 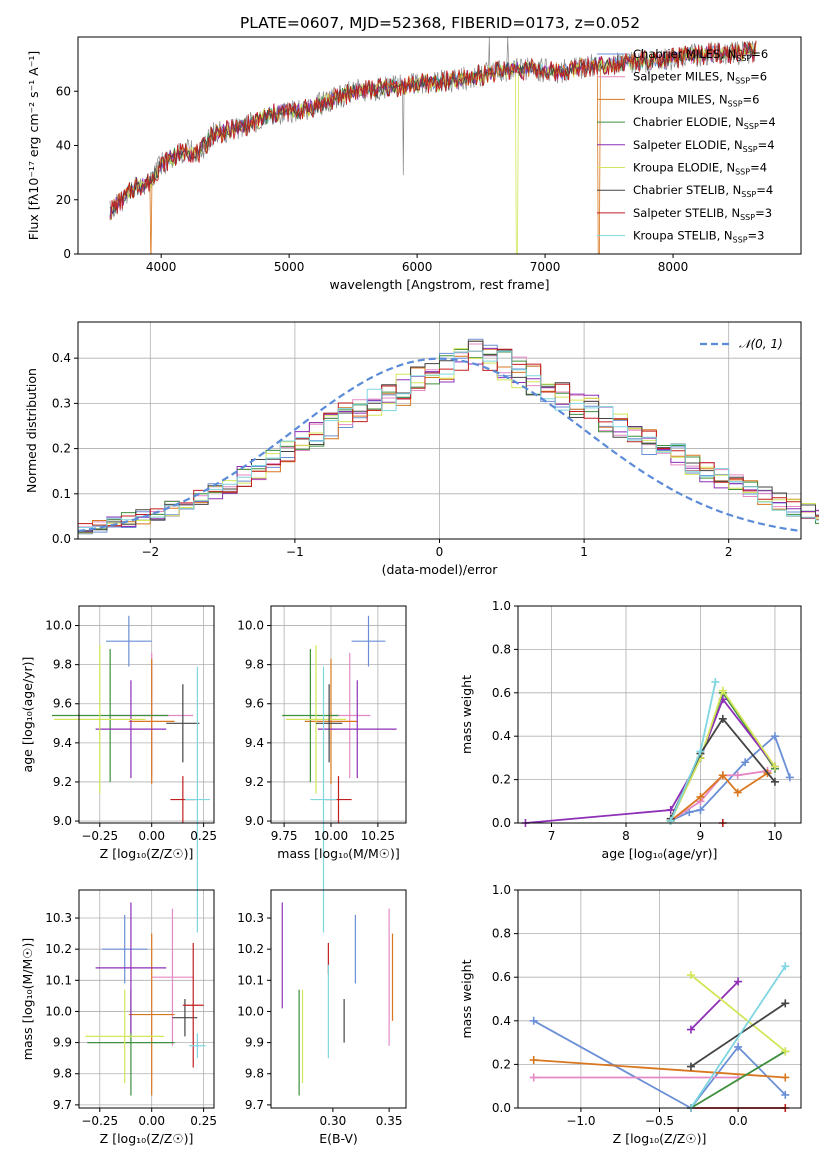 I want to click on x-tick-label: −0.5, so click(x=659, y=1121).